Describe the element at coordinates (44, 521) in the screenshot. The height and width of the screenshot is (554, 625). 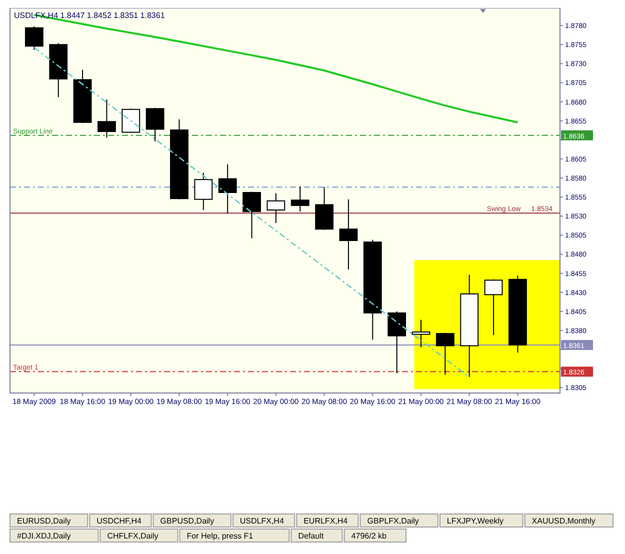
I see `text: EURUSD,Daily` at that location.